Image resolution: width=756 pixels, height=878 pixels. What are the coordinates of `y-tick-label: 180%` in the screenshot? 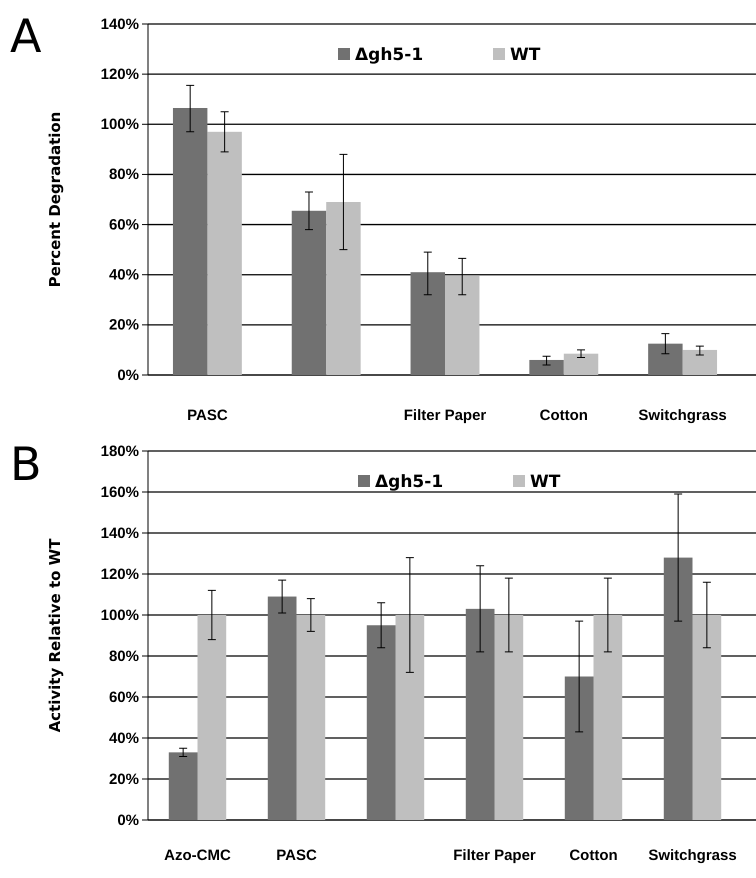 It's located at (119, 451).